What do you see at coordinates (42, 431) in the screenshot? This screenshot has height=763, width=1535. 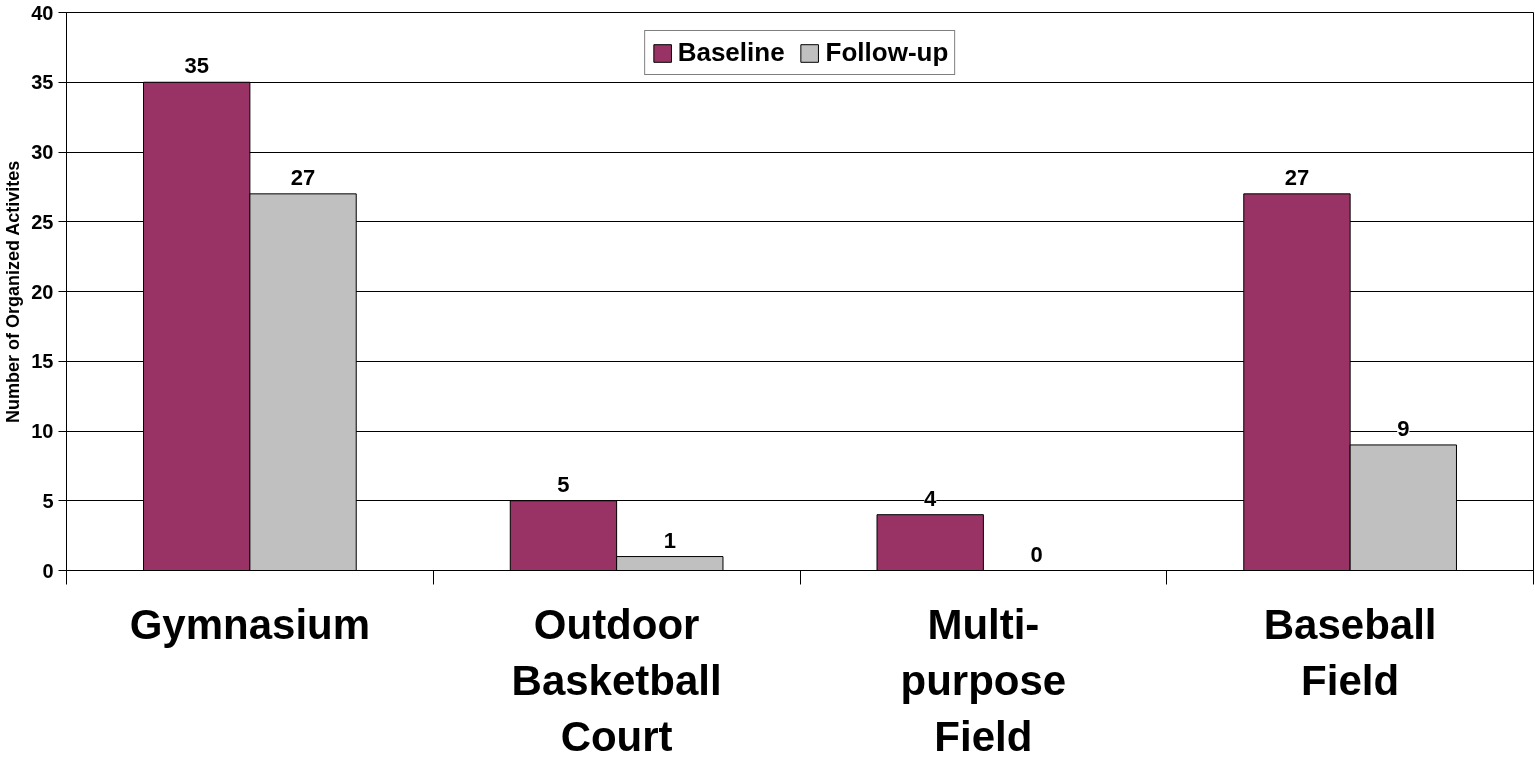 I see `y-tick-label: 10` at bounding box center [42, 431].